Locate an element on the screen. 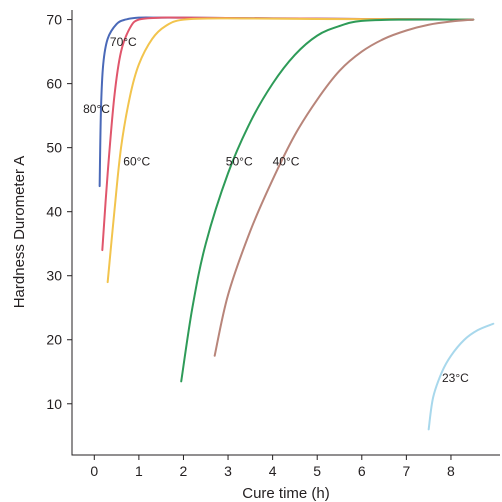 This screenshot has width=502, height=502. x-tick-label: 1 is located at coordinates (139, 471).